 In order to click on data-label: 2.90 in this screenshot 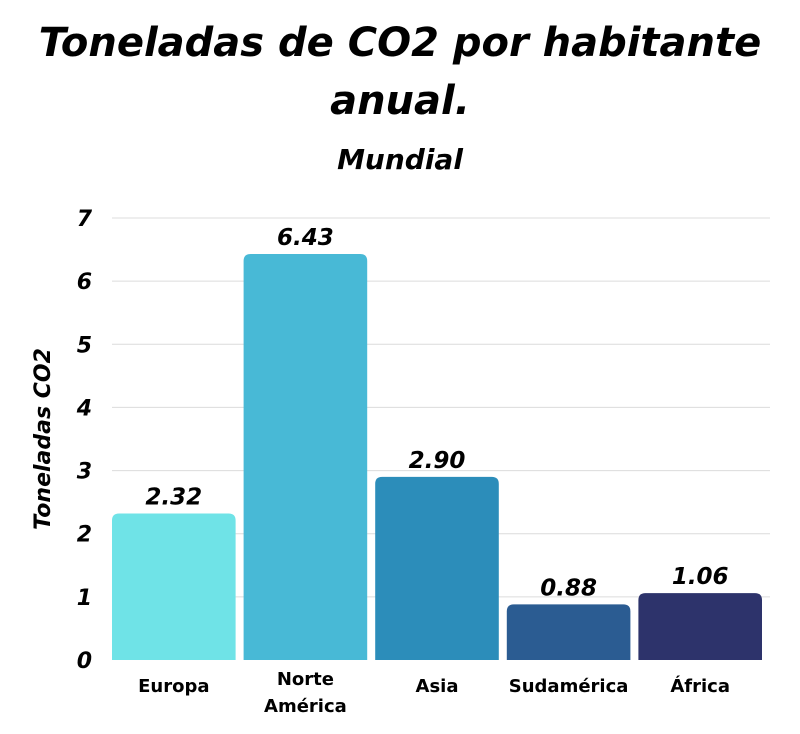, I will do `click(437, 461)`.